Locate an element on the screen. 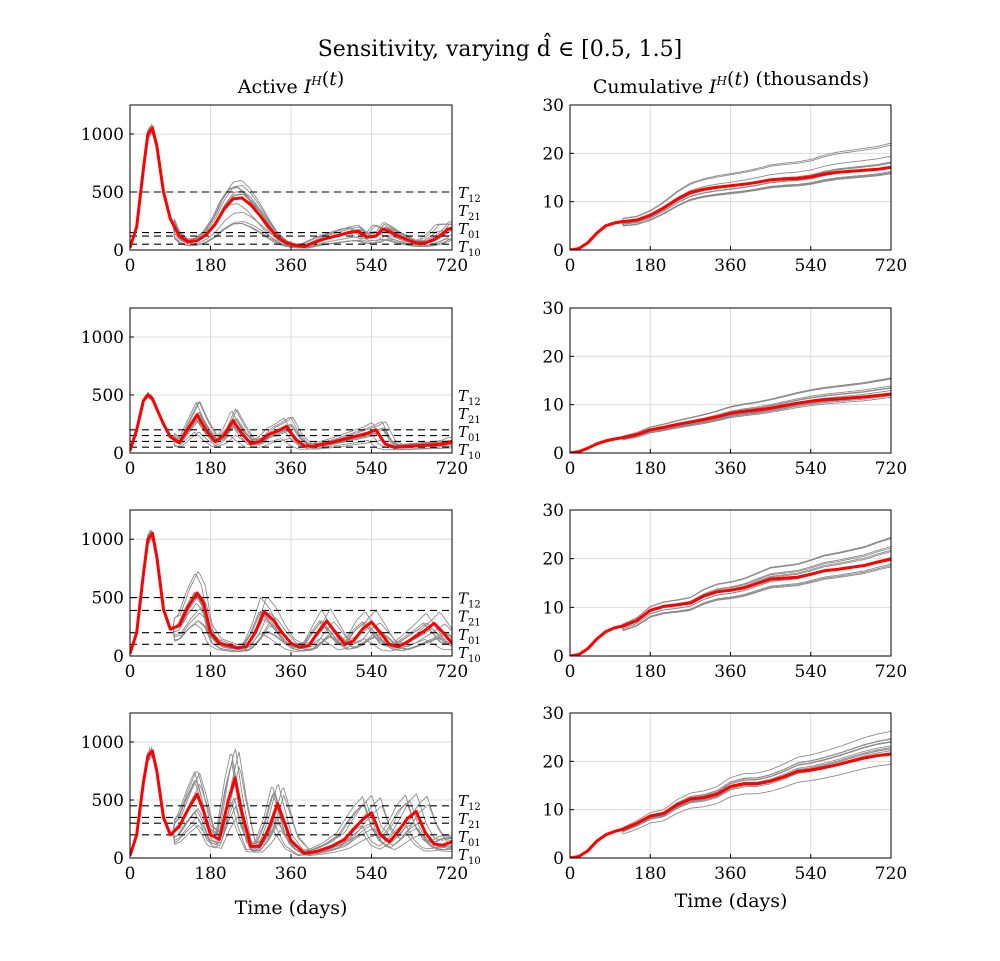 Image resolution: width=1000 pixels, height=961 pixels. panel-row1-cumulative: 0 180 360 540 720 0 10 20 30 is located at coordinates (724, 186).